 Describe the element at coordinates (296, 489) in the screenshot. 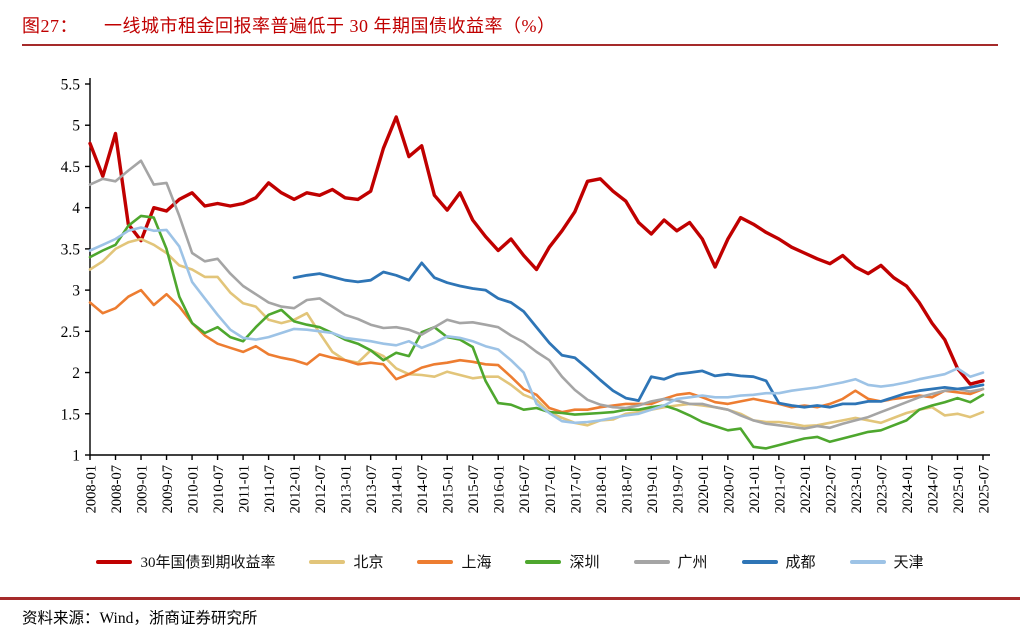

I see `x-tick-label: 2012-01` at that location.